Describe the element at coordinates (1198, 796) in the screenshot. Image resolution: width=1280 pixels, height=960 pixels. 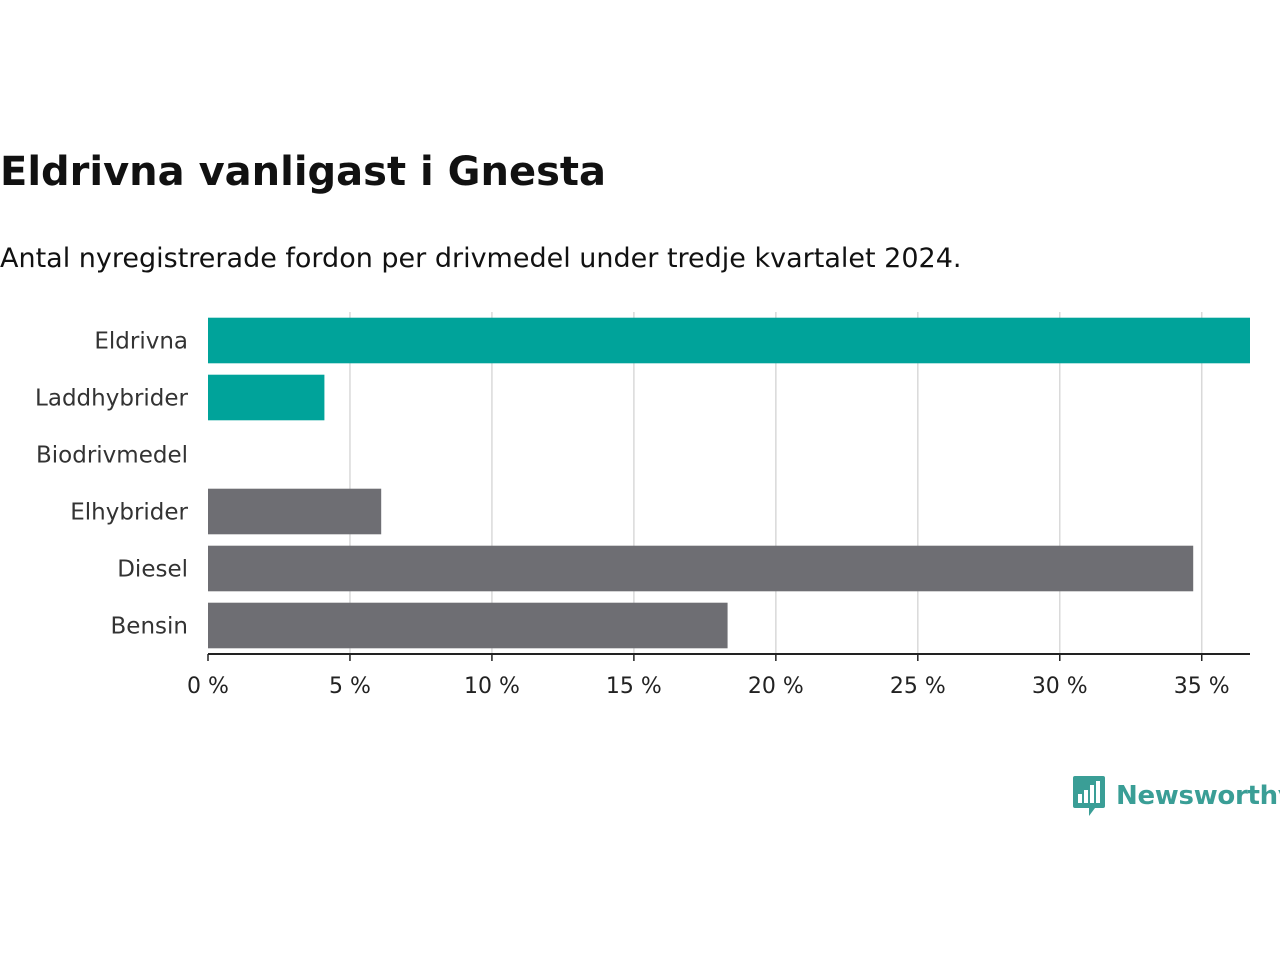
I see `logo-text: Newsworthy` at that location.